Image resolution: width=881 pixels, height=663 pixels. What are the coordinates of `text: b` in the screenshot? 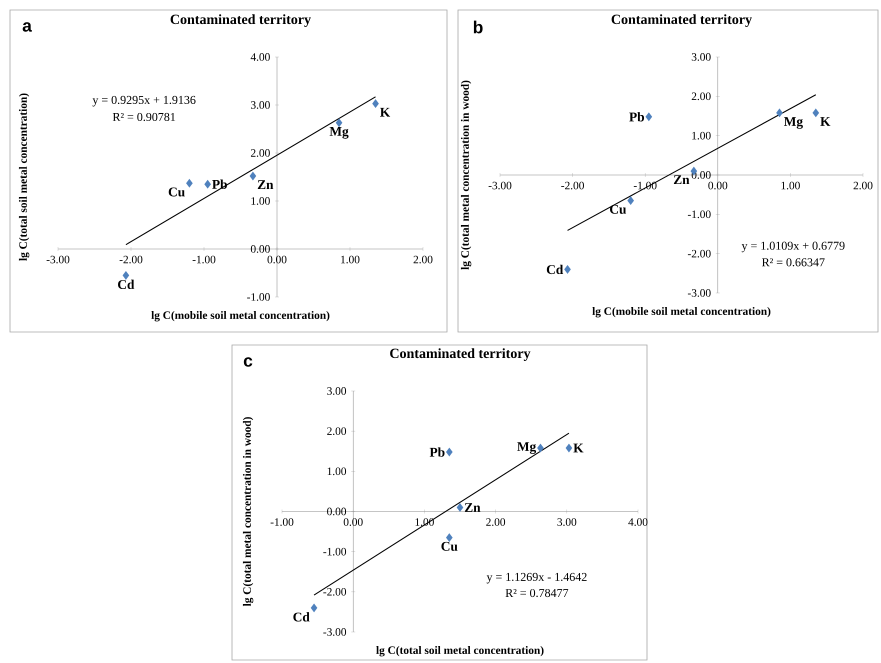 It's located at (478, 27).